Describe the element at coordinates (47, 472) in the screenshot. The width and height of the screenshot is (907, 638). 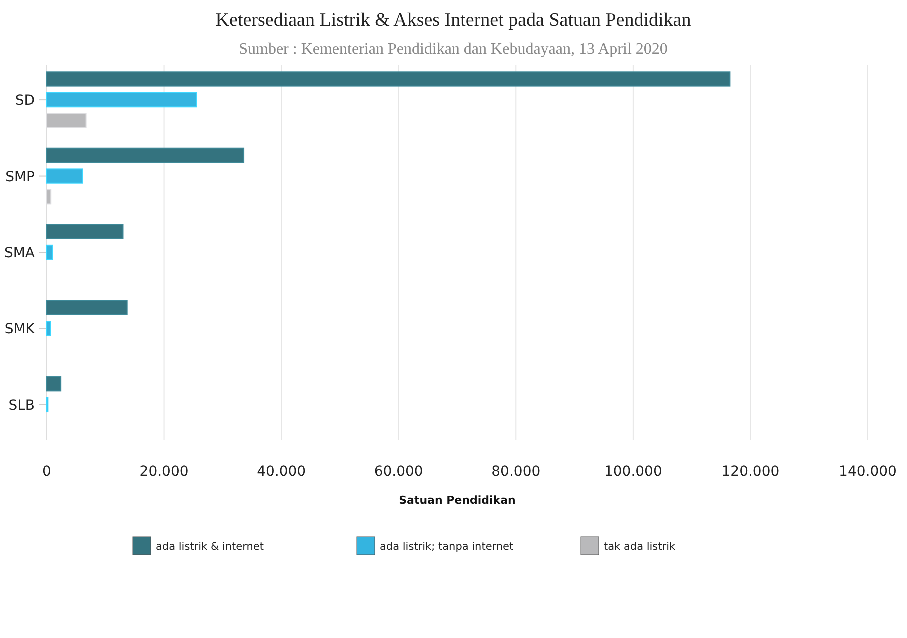
I see `x-tick-label: 0` at that location.